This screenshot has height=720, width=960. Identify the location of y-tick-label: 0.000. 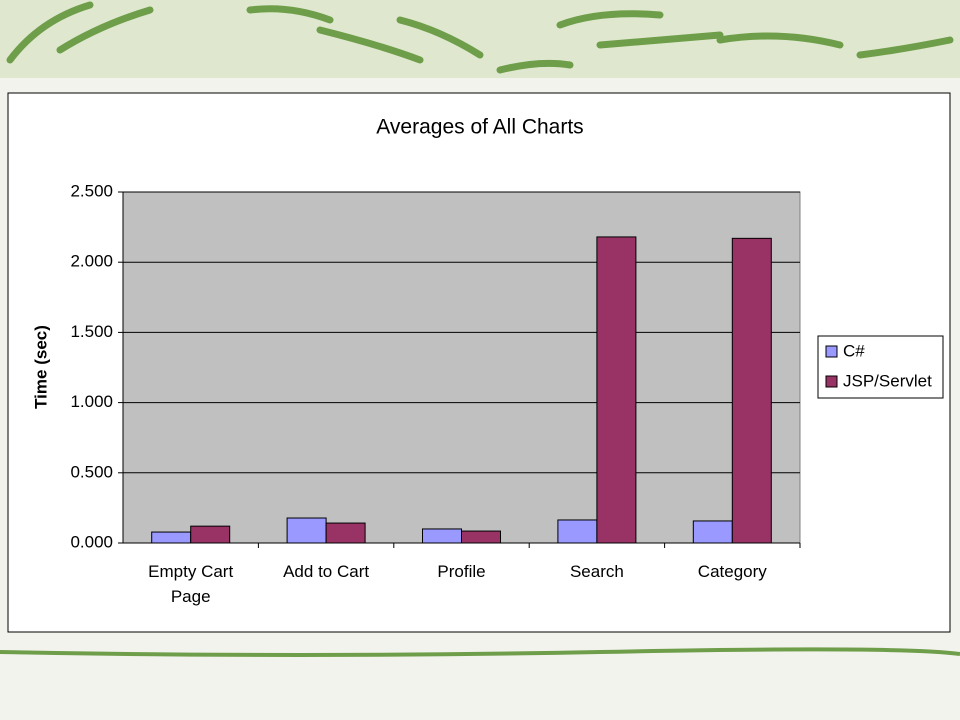
(91, 541).